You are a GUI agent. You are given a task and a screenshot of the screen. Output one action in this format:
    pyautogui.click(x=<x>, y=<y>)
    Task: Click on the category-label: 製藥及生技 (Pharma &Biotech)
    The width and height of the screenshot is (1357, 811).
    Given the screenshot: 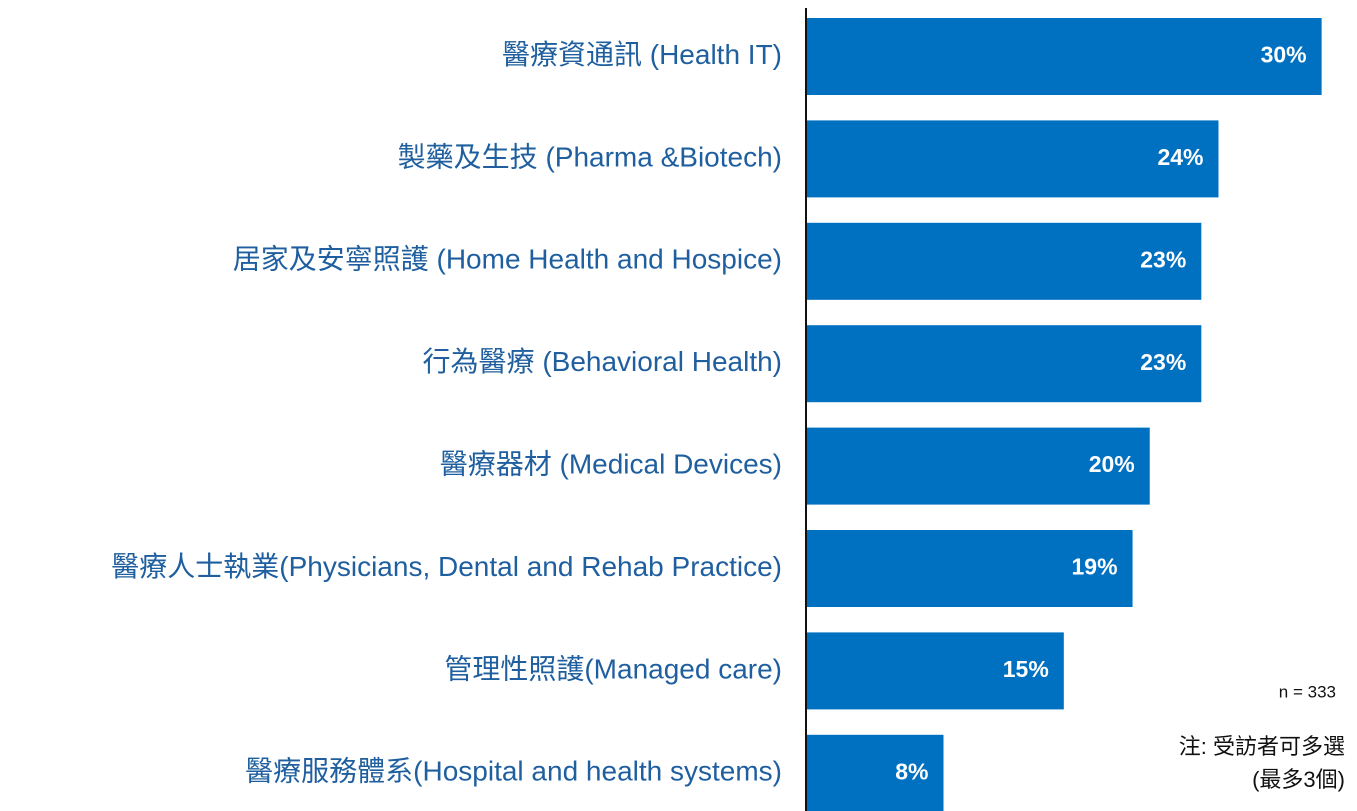 What is the action you would take?
    pyautogui.click(x=590, y=156)
    